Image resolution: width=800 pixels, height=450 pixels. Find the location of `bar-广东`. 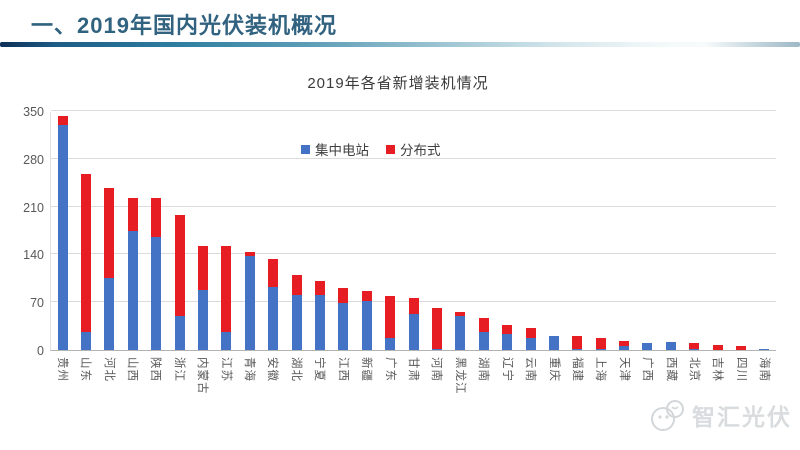

bar-广东 is located at coordinates (390, 323).